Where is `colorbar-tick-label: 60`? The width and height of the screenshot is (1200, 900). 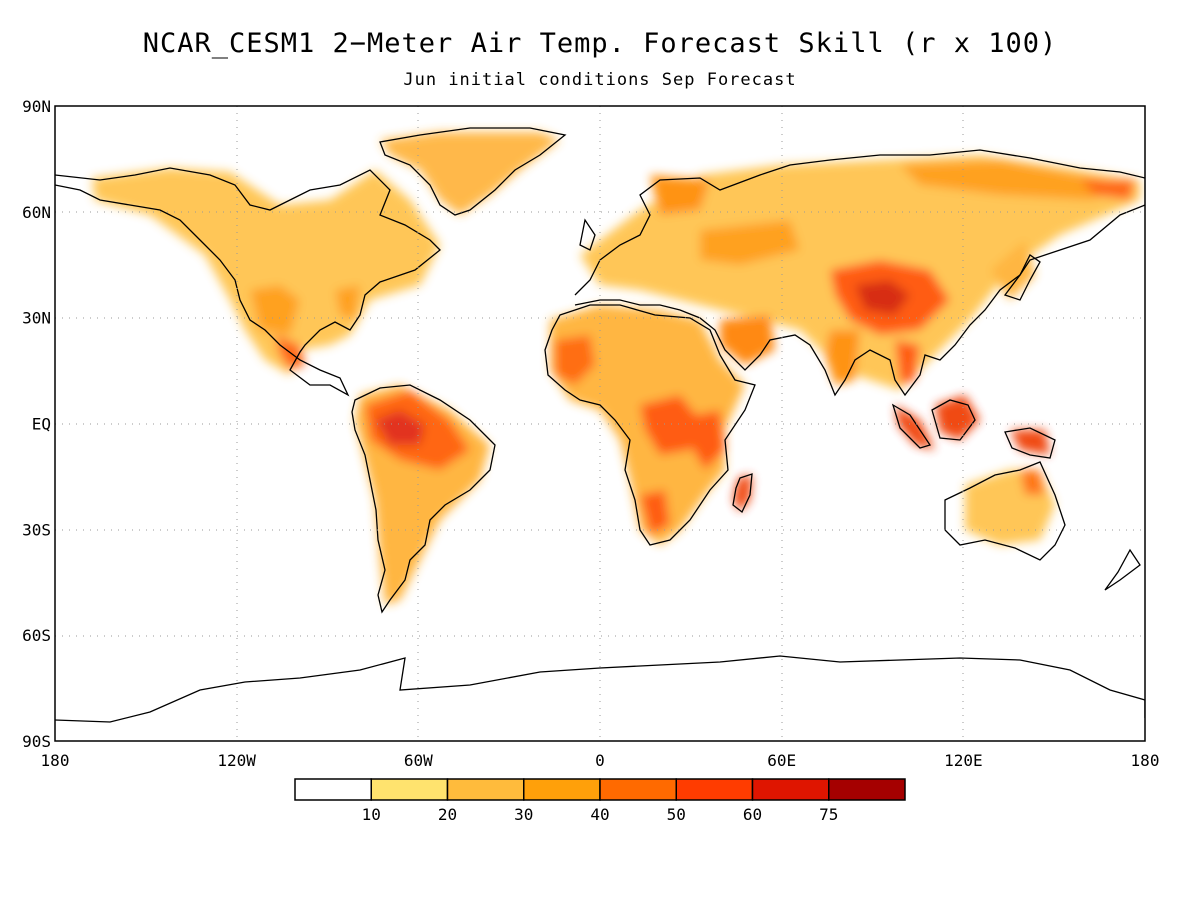 colorbar-tick-label: 60 is located at coordinates (752, 814).